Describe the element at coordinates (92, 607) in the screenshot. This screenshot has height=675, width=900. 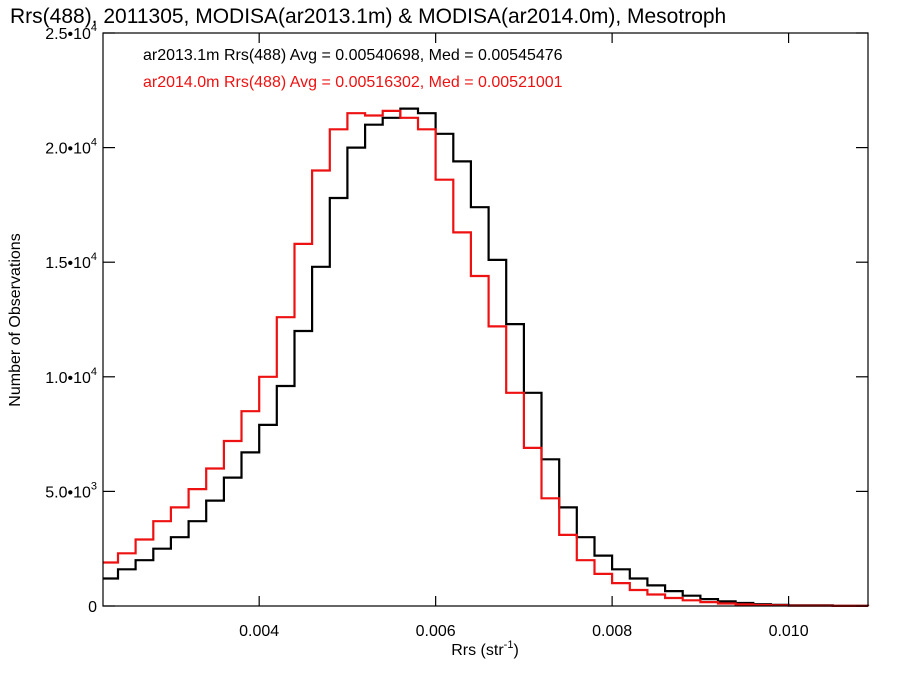
I see `y-tick-label: 0` at that location.